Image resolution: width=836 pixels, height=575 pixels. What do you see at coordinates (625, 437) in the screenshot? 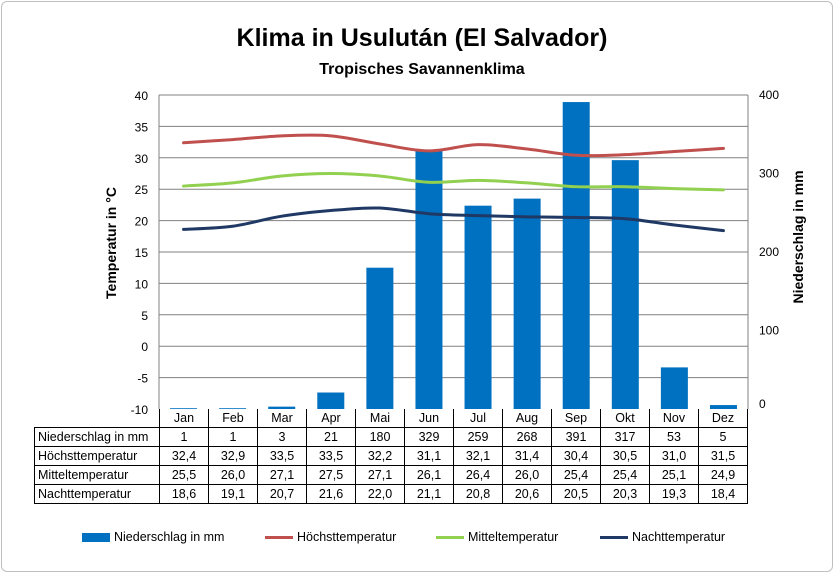
I see `table-cell: 317` at bounding box center [625, 437].